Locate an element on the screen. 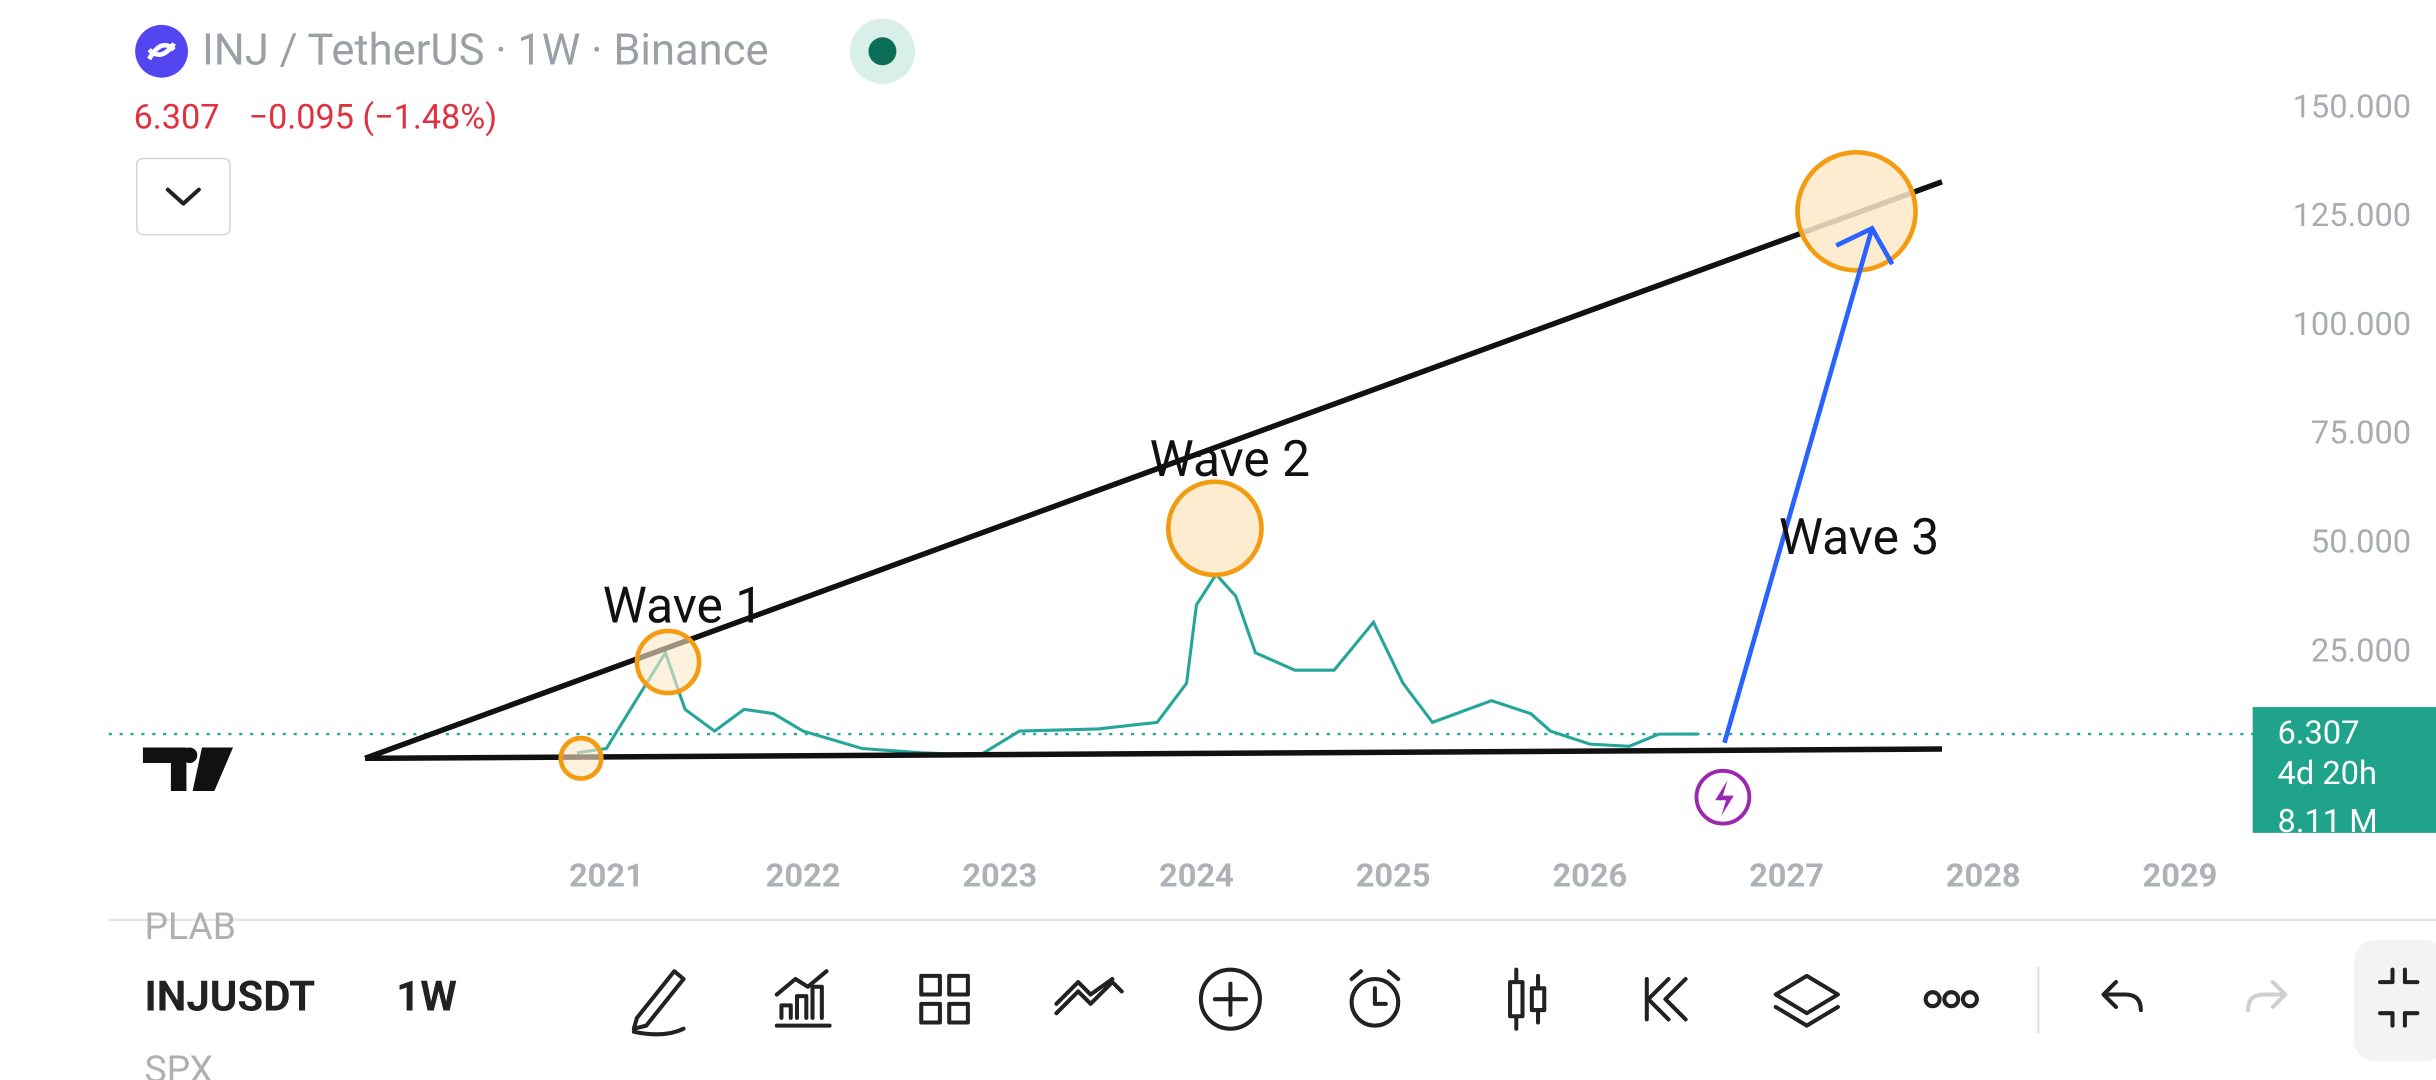  y-tick-label: 50.000 is located at coordinates (2361, 542).